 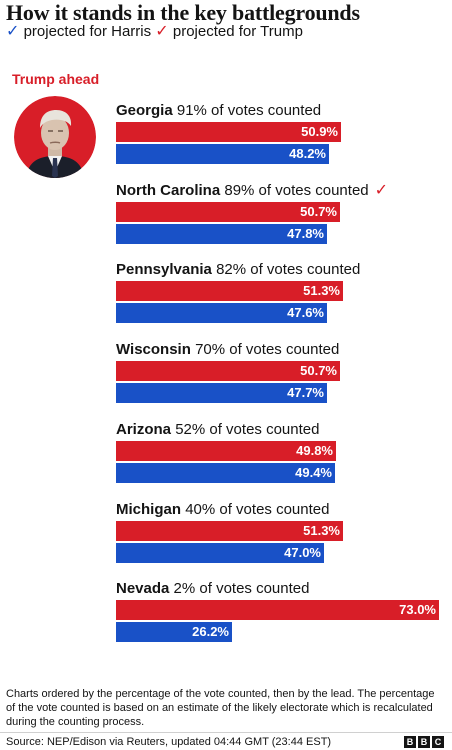 I want to click on lead-label: Trump ahead, so click(x=56, y=79).